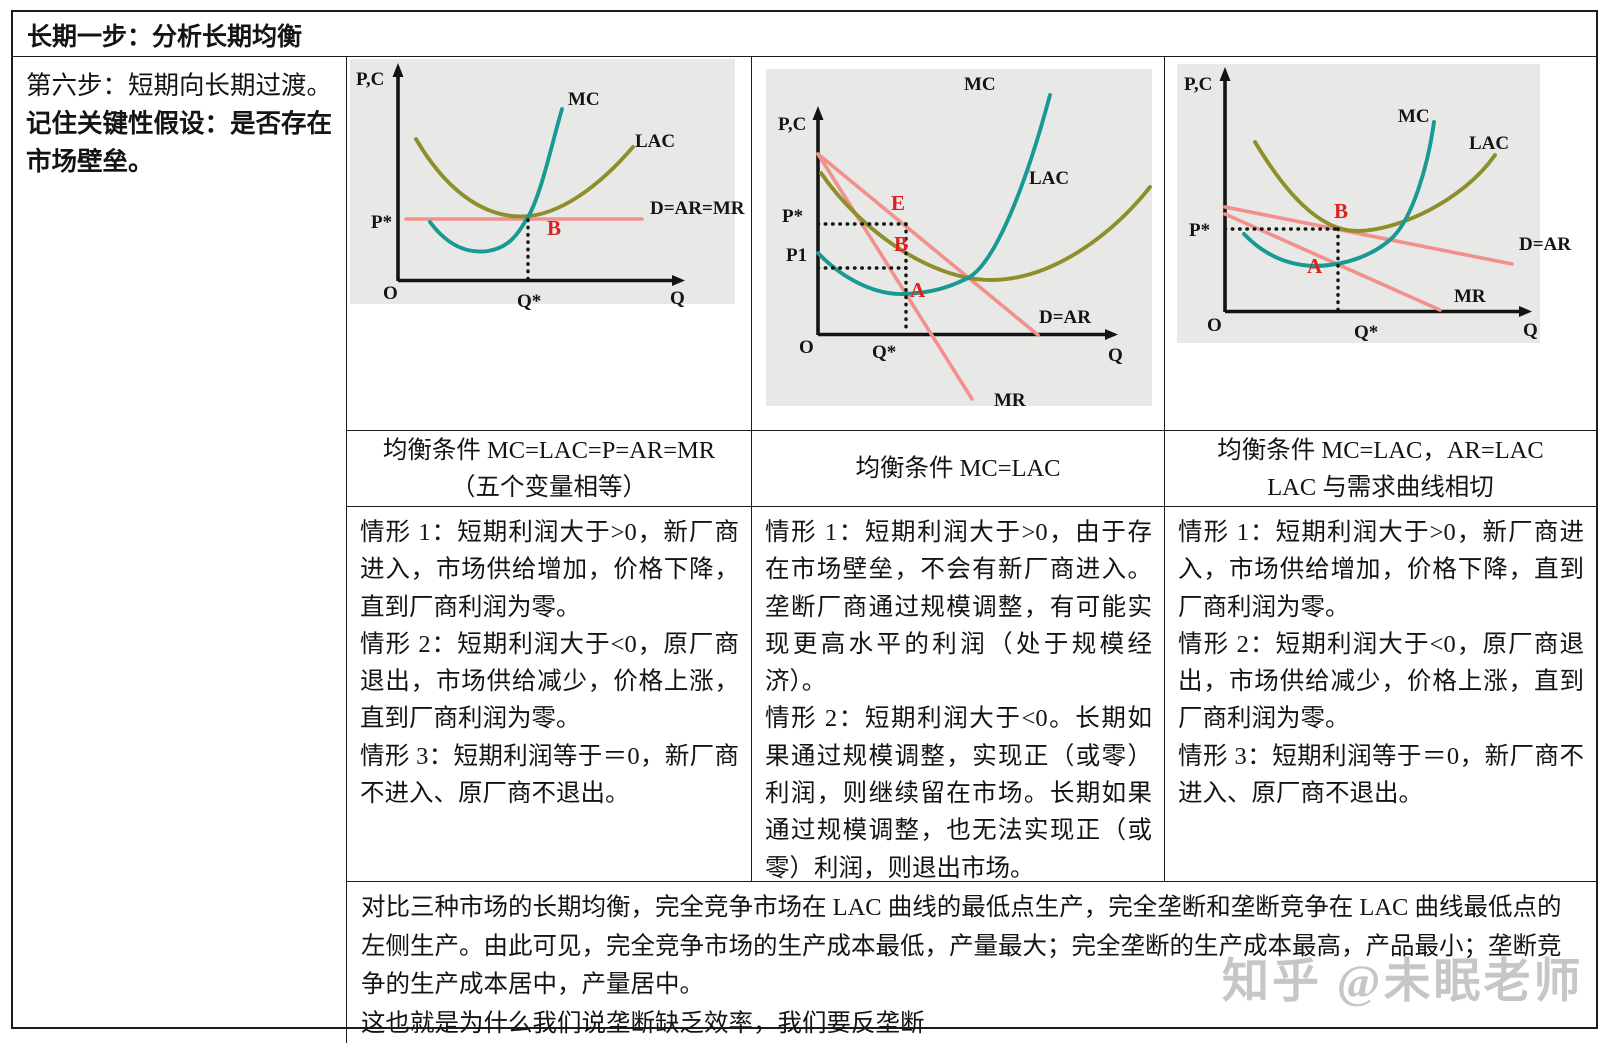 This screenshot has width=1612, height=1044. I want to click on chart-cell-monopolistic-competition: P,C MC LAC B P* A D=AR MR O Q* Q, so click(1380, 244).